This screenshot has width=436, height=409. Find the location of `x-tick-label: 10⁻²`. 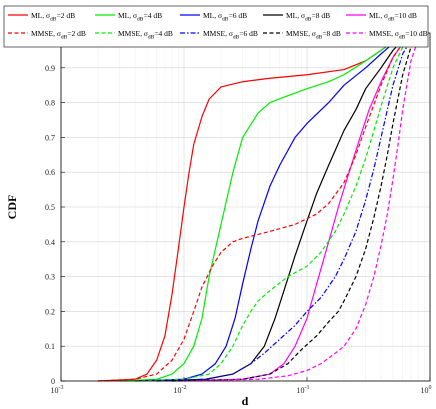

x-tick-label: 10⁻² is located at coordinates (180, 390).